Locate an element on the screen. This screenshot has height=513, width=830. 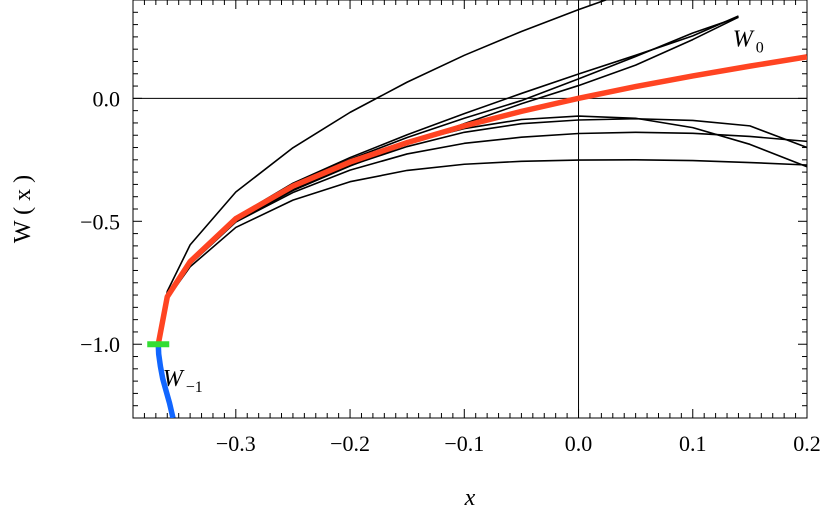
x-tick-label: 0.2 is located at coordinates (807, 443).